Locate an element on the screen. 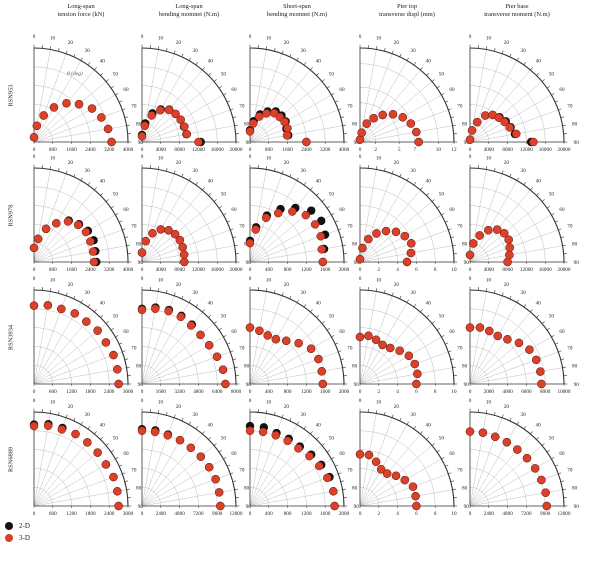  angle-label: 20 is located at coordinates (71, 43).